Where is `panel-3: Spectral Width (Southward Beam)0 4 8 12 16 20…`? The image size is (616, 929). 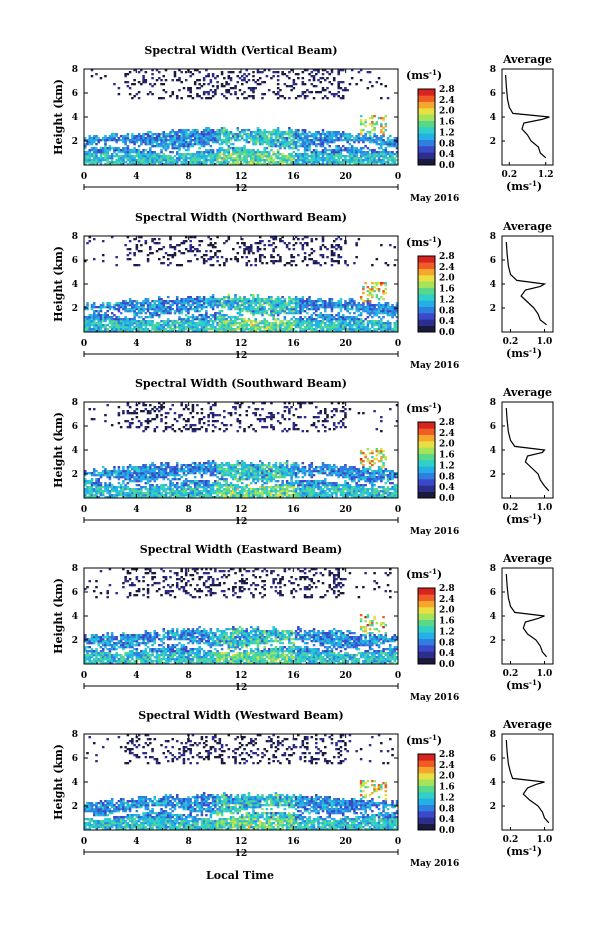 panel-3: Spectral Width (Southward Beam)0 4 8 12 16 20… is located at coordinates (303, 457).